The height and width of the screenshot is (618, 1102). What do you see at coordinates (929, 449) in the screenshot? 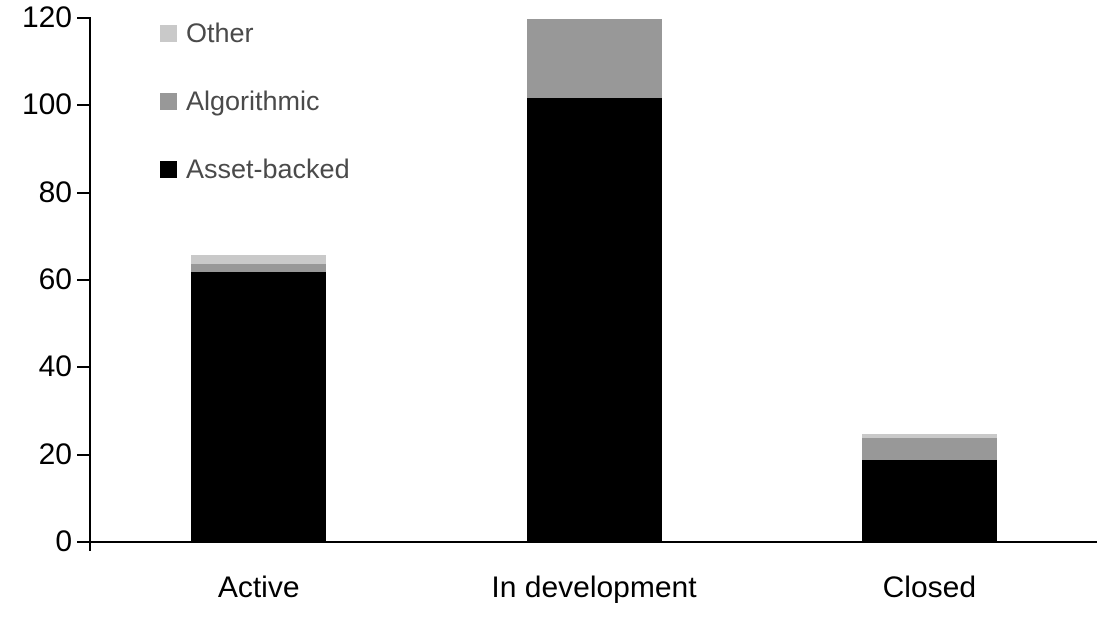
I see `bar-segment-algorithmic-closed` at bounding box center [929, 449].